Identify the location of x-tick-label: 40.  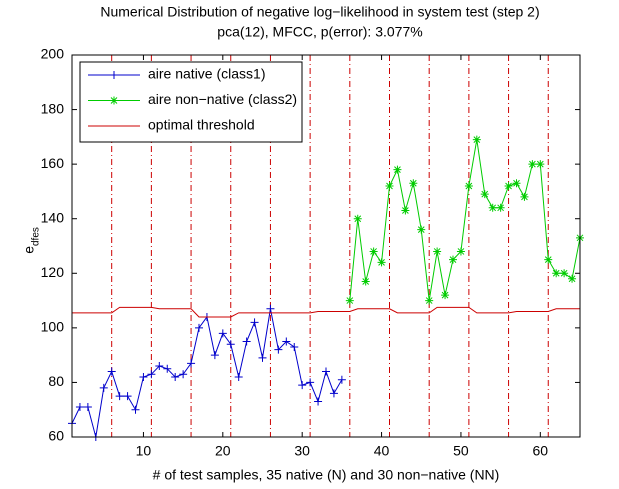
(382, 451).